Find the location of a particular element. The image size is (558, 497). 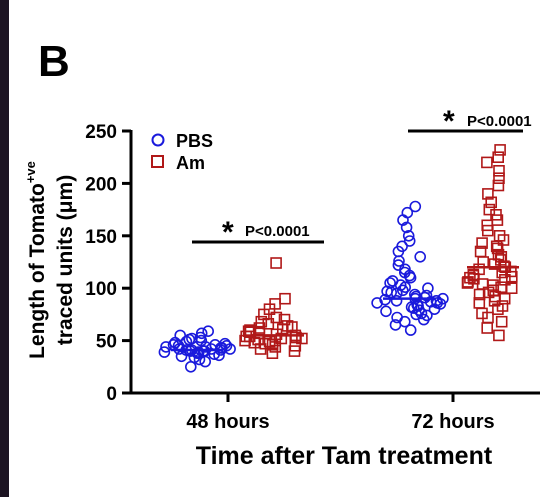

svg-text: Length of Tomato+ve is located at coordinates (36, 260).